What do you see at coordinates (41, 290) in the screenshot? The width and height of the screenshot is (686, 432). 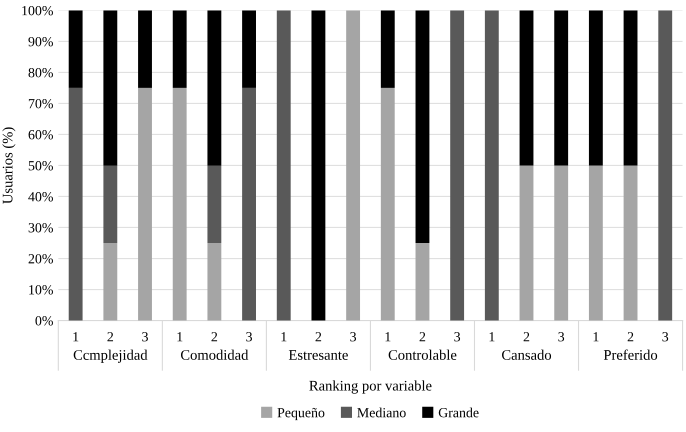 I see `y-tick-label: 10%` at bounding box center [41, 290].